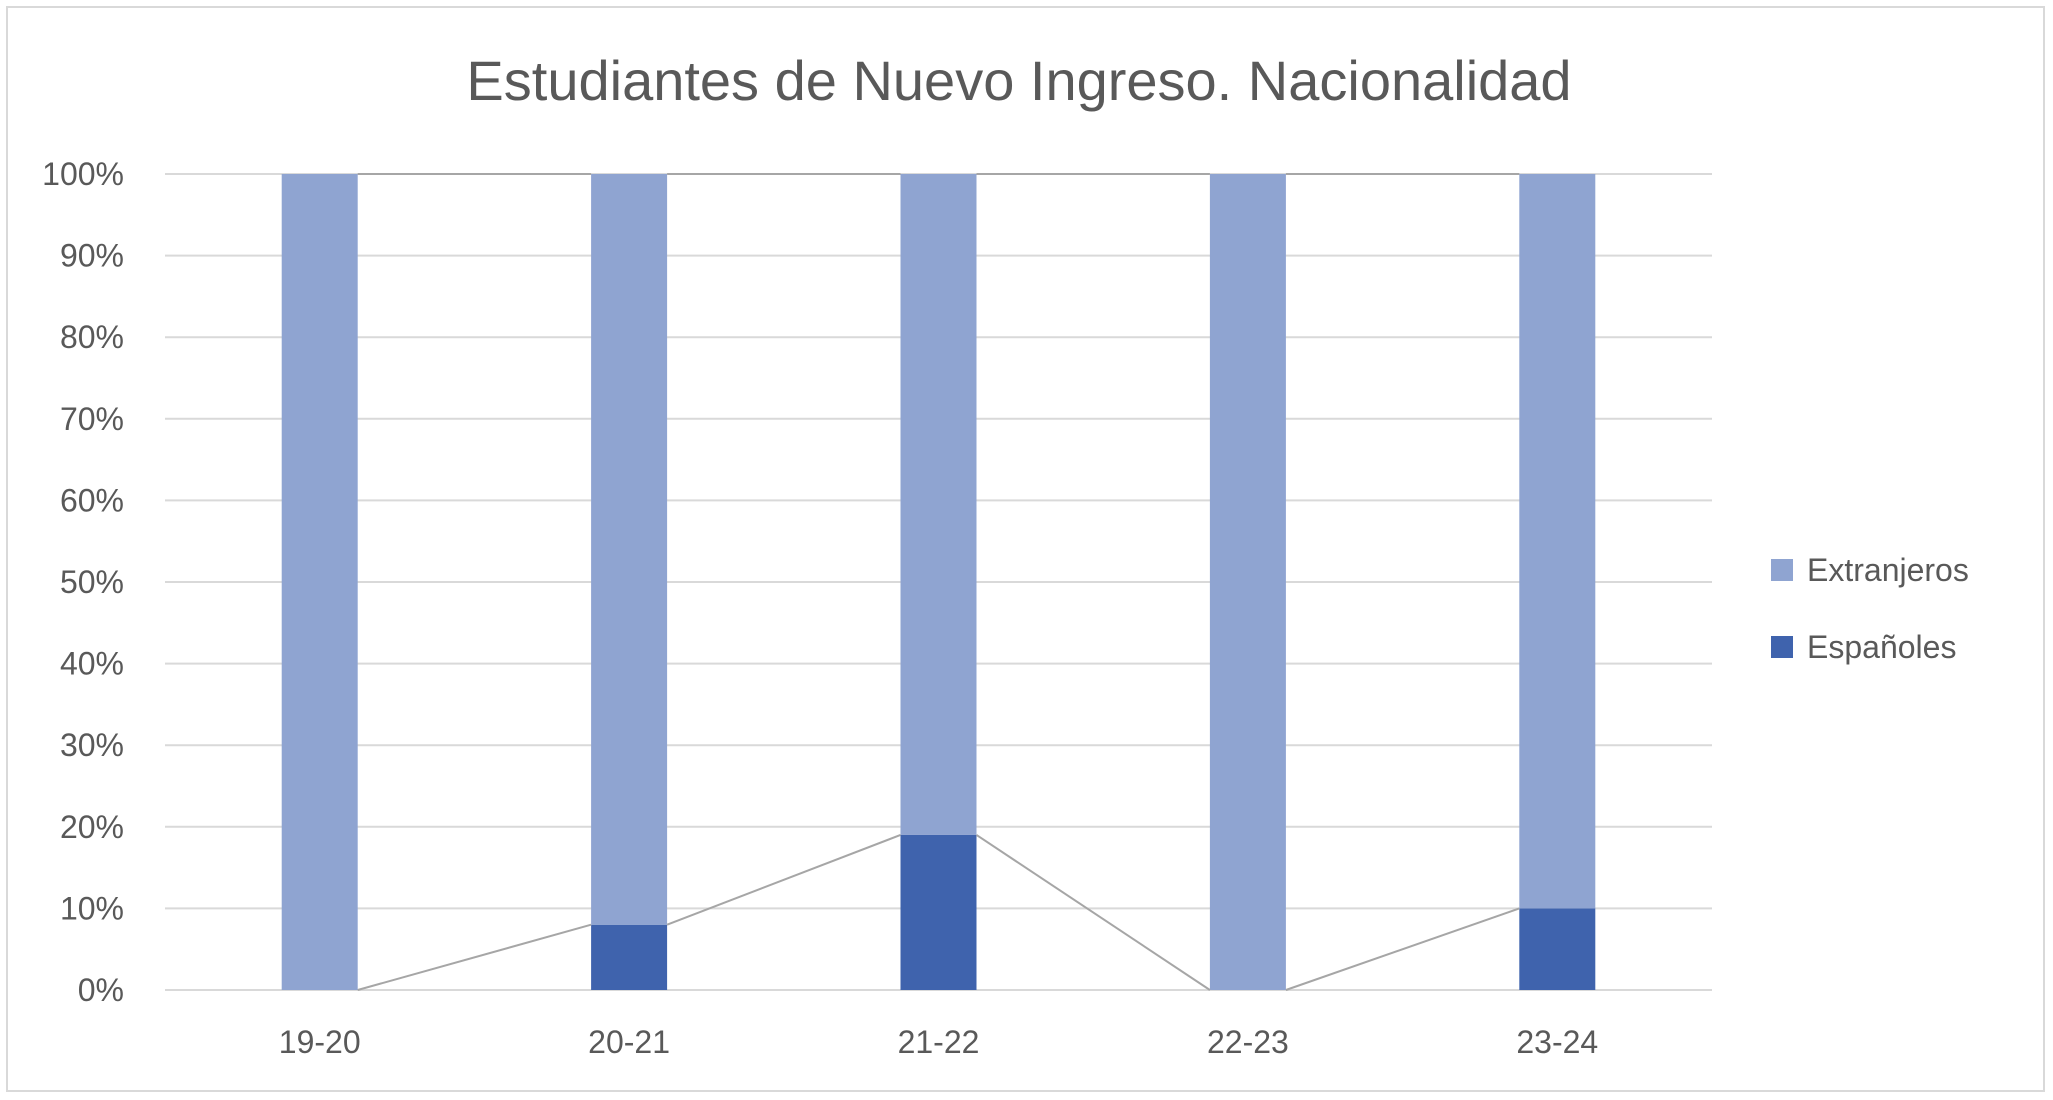 Image resolution: width=2053 pixels, height=1100 pixels. What do you see at coordinates (1557, 1042) in the screenshot?
I see `x-tick-label: 23-24` at bounding box center [1557, 1042].